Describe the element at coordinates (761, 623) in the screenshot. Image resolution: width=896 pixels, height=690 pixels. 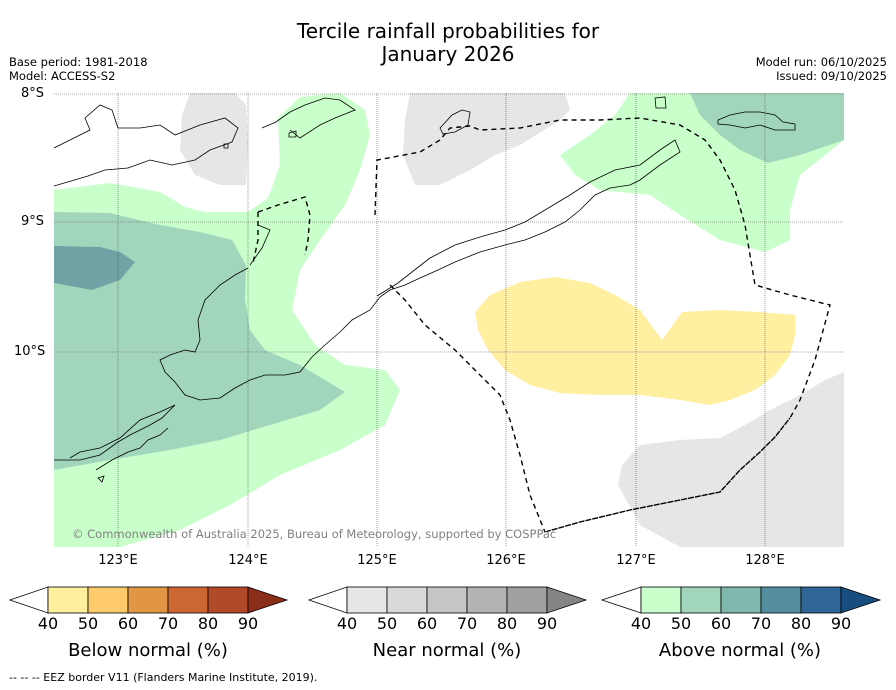
I see `cb-above-tick-70: 70` at that location.